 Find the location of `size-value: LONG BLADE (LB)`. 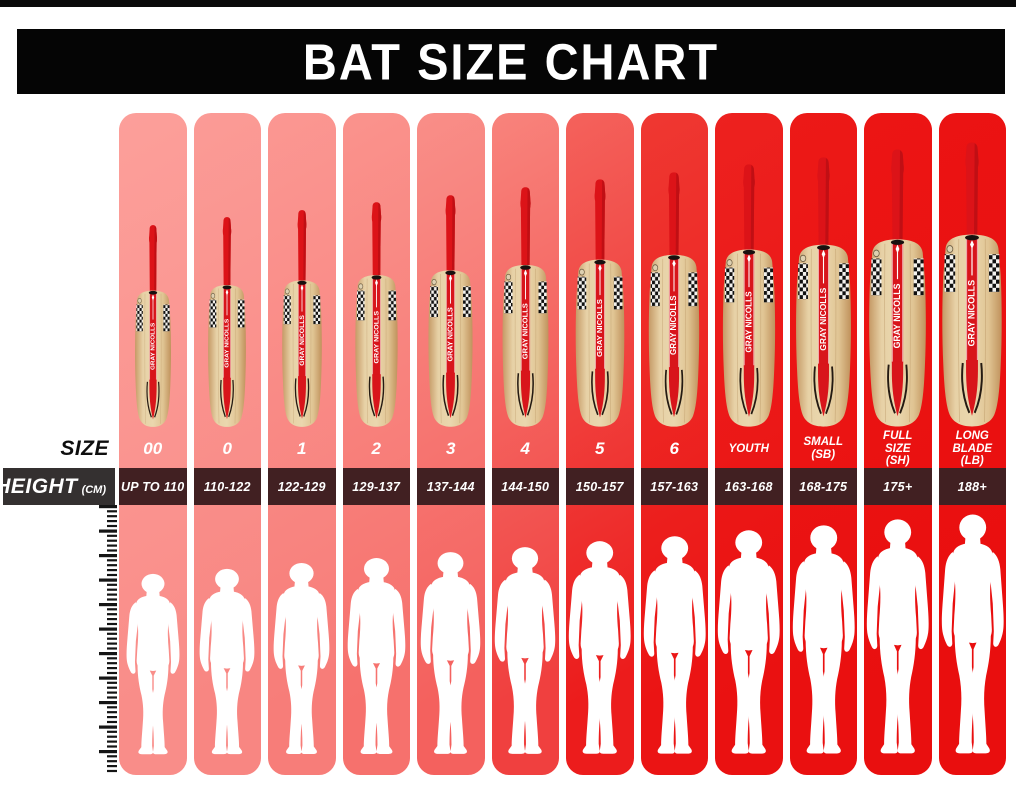

size-value: LONG BLADE (LB) is located at coordinates (972, 448).